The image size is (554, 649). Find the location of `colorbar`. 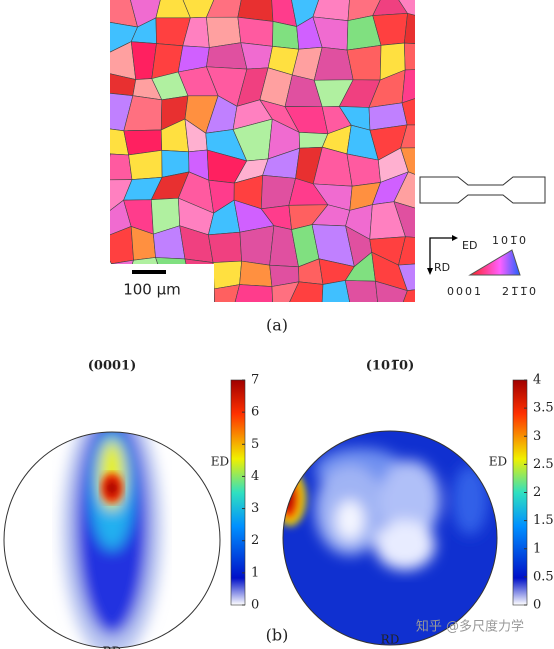

colorbar is located at coordinates (238, 492).